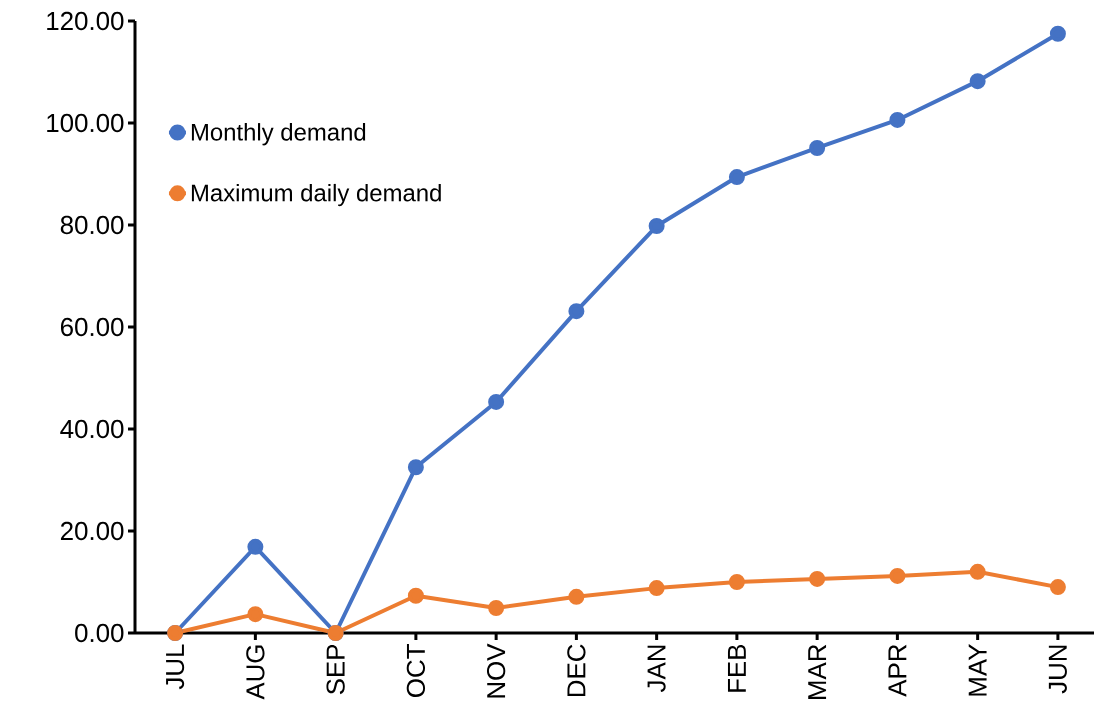  Describe the element at coordinates (897, 670) in the screenshot. I see `x-tick-label: APR` at that location.